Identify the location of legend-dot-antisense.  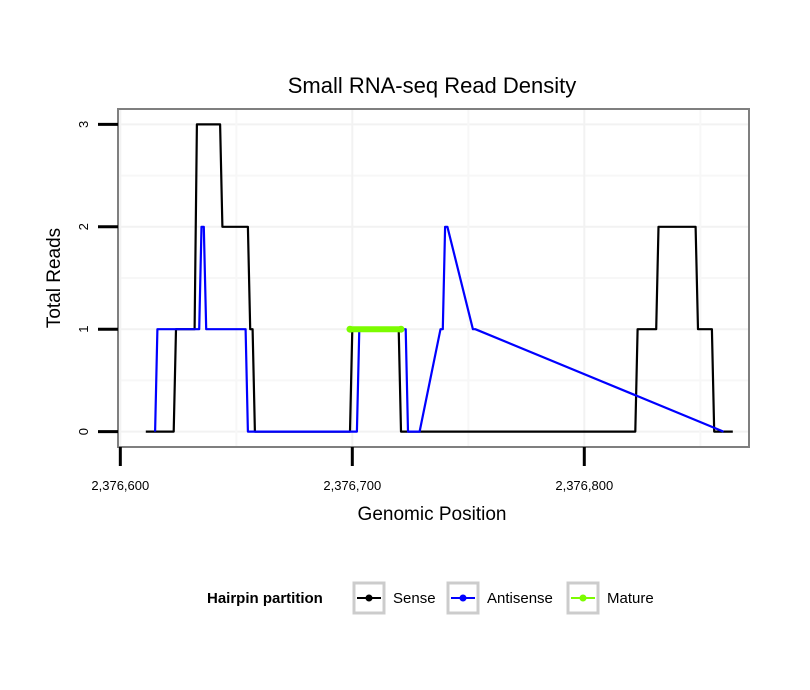
(463, 598).